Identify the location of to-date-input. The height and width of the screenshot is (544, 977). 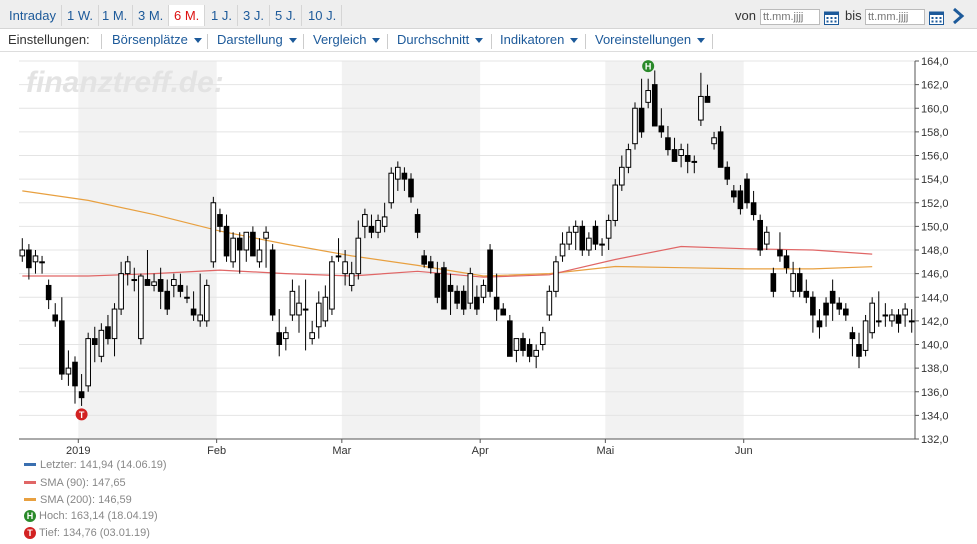
(895, 17).